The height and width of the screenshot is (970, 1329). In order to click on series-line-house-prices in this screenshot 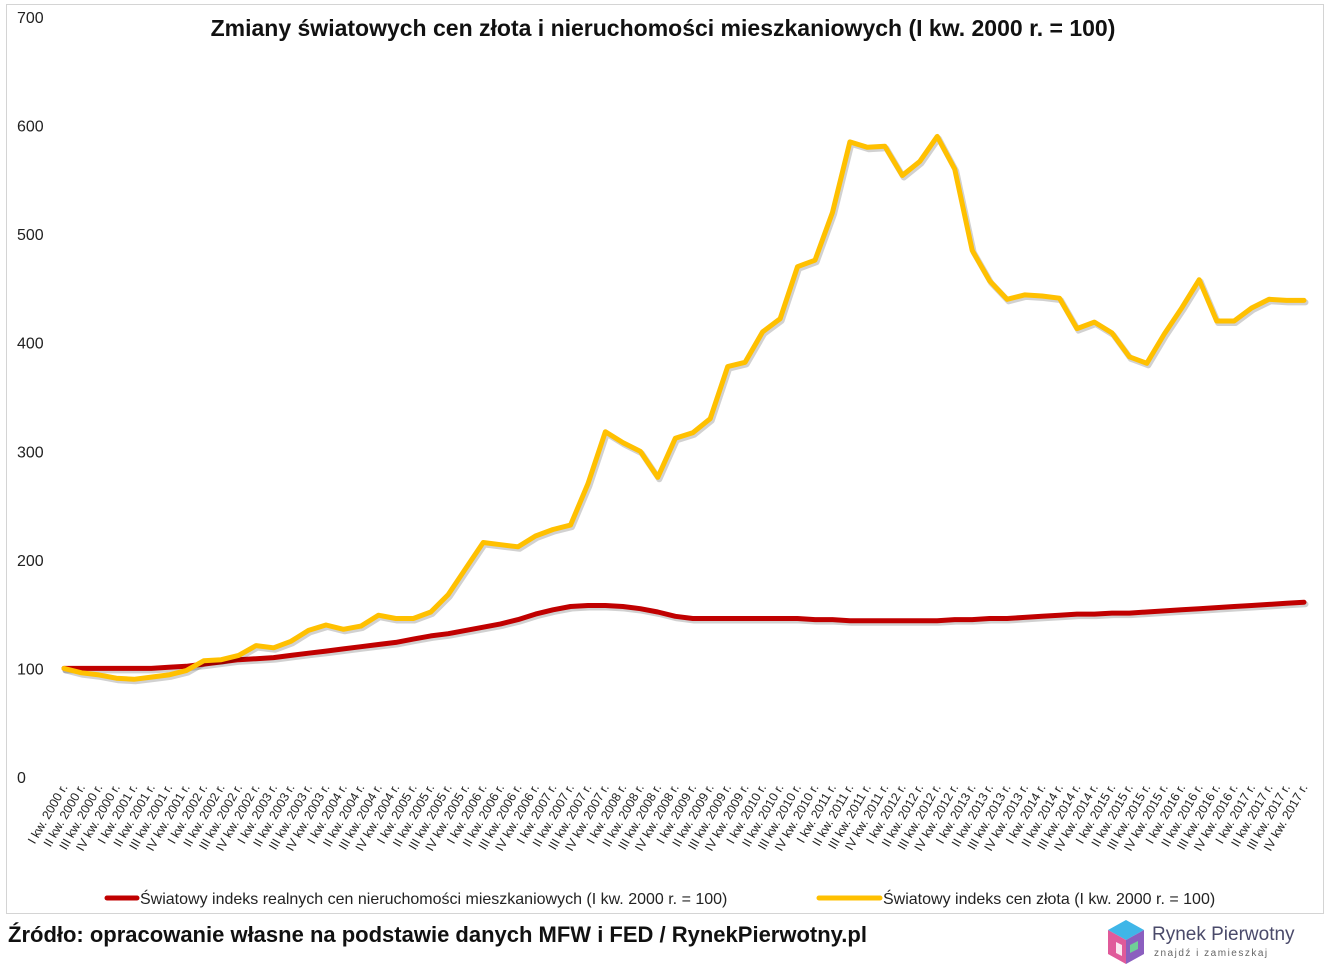, I will do `click(684, 635)`.